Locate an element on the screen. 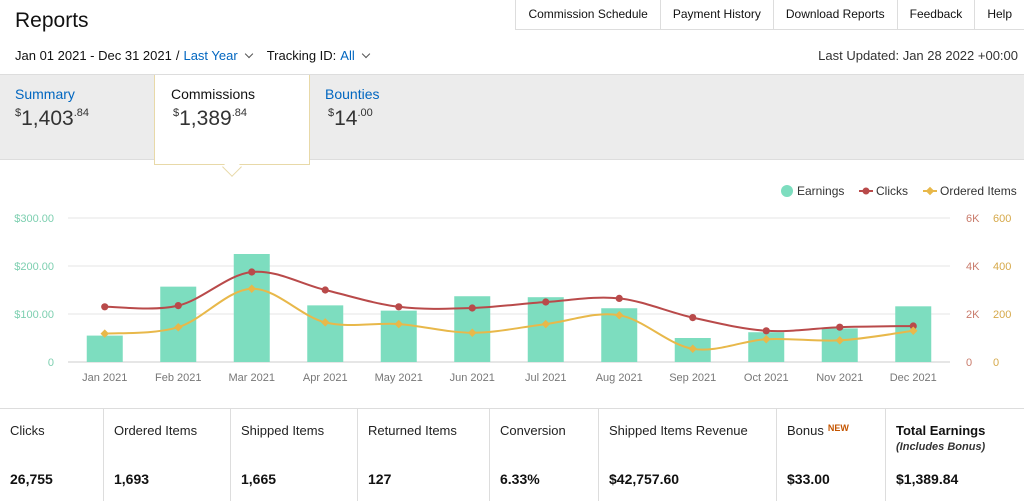 This screenshot has height=501, width=1024. stat-value: 1,665 is located at coordinates (259, 479).